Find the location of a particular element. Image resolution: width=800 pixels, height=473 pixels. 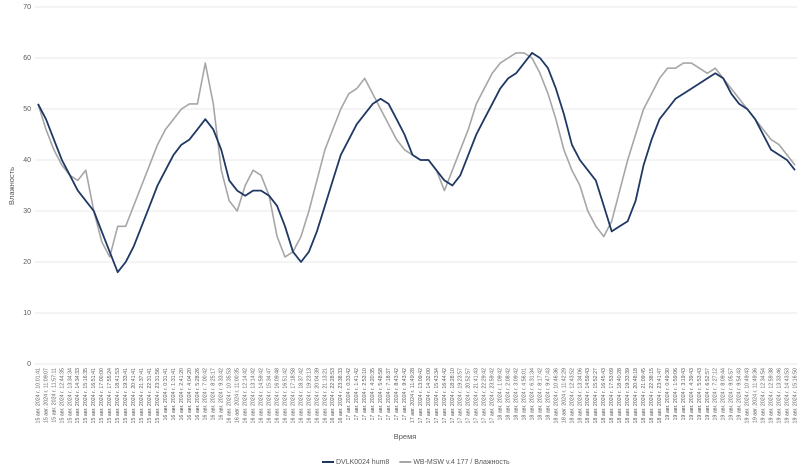

y-tick-label: 60 is located at coordinates (27, 58).